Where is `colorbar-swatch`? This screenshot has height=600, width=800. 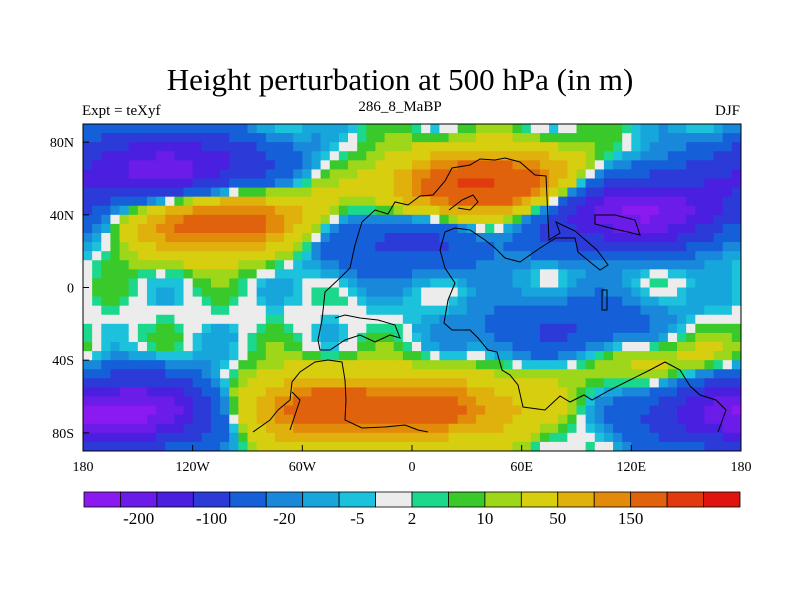 colorbar-swatch is located at coordinates (539, 499).